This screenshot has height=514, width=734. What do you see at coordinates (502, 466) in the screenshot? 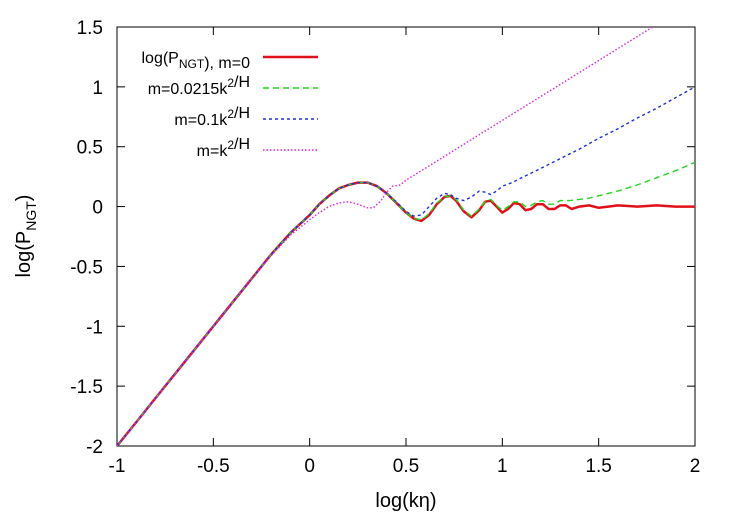
I see `x-tick-label: 1` at bounding box center [502, 466].